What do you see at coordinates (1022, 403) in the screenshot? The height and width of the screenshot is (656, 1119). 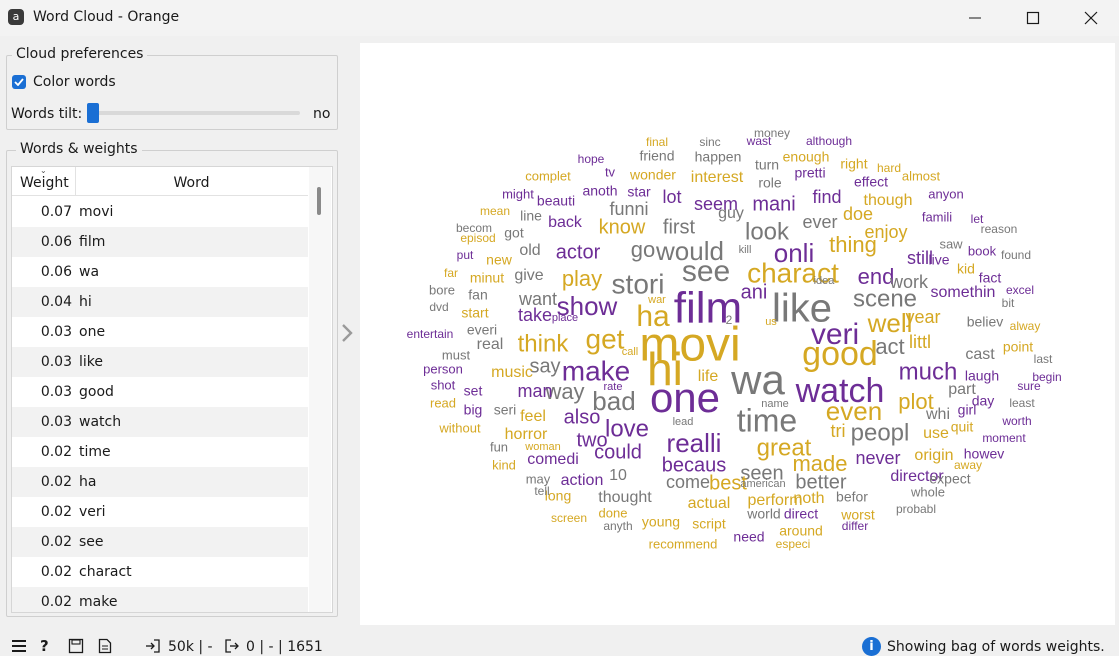 I see `cloud-word: least` at bounding box center [1022, 403].